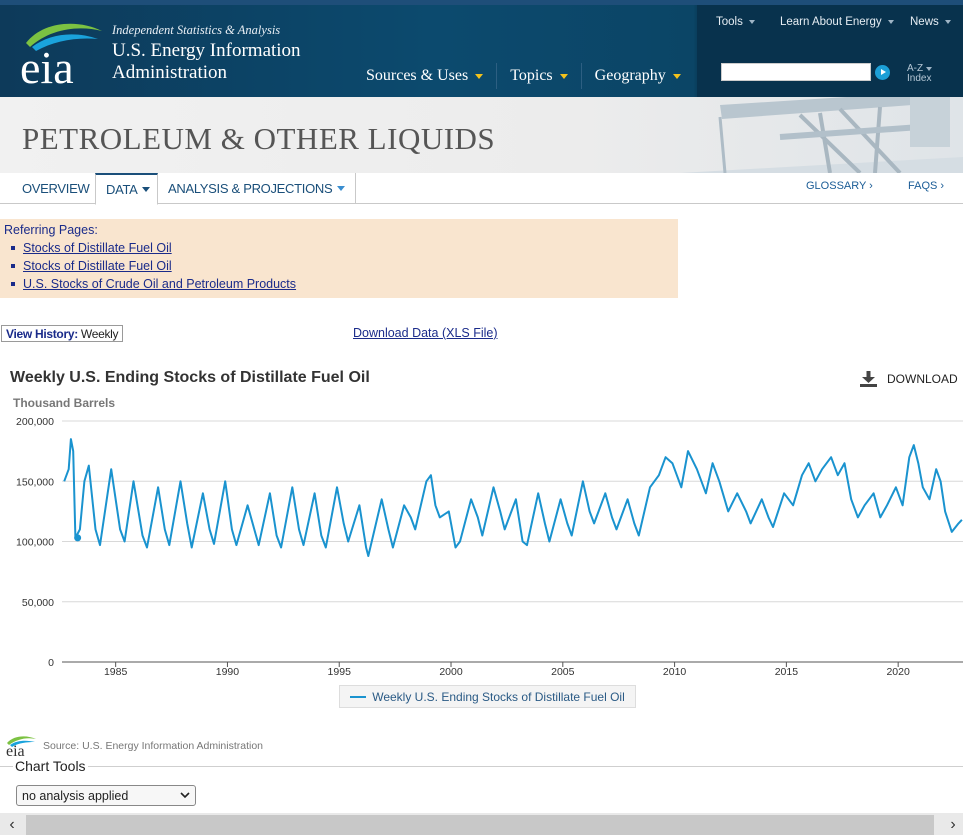 The image size is (963, 835). I want to click on az-index-link: A-Z Index, so click(920, 73).